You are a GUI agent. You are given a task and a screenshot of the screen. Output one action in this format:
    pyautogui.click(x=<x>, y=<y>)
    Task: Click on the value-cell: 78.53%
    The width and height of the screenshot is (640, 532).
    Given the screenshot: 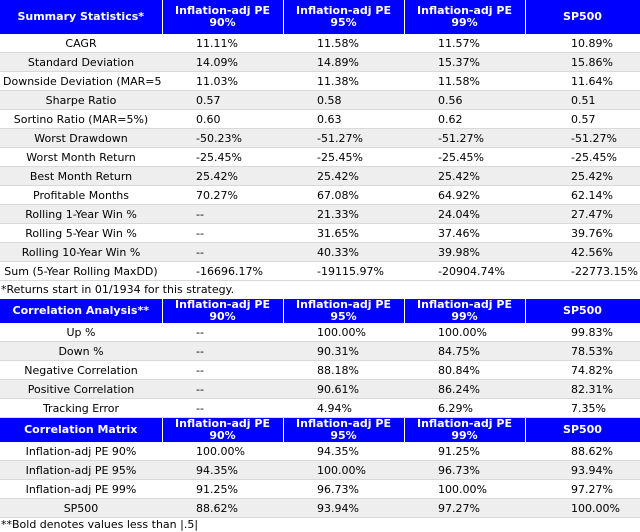 What is the action you would take?
    pyautogui.click(x=582, y=351)
    